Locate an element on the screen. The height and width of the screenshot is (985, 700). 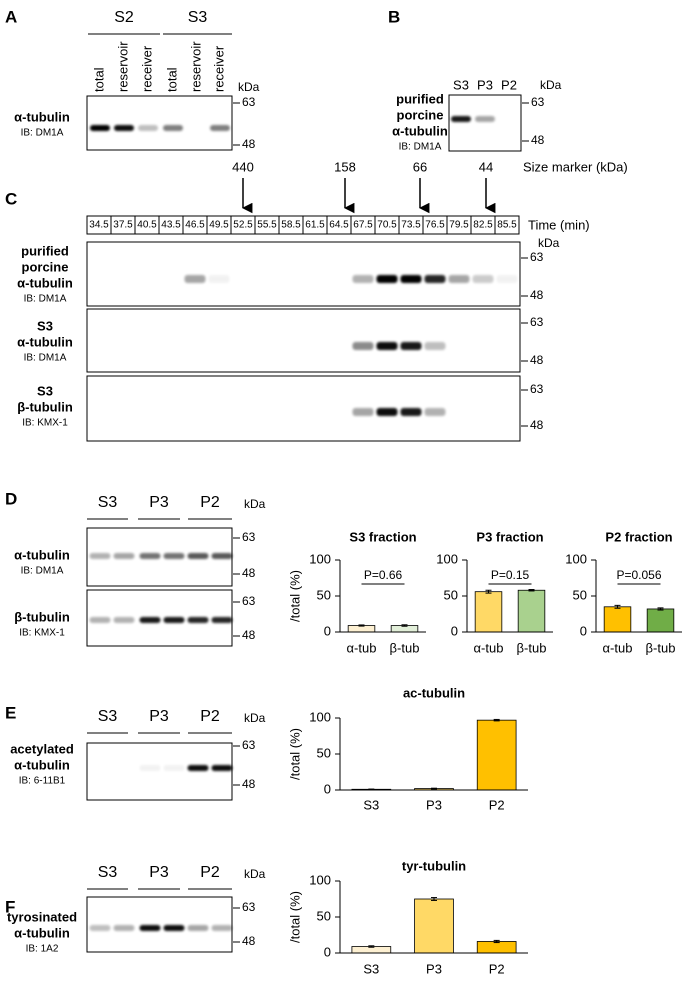
protein-label: S3 is located at coordinates (45, 325).